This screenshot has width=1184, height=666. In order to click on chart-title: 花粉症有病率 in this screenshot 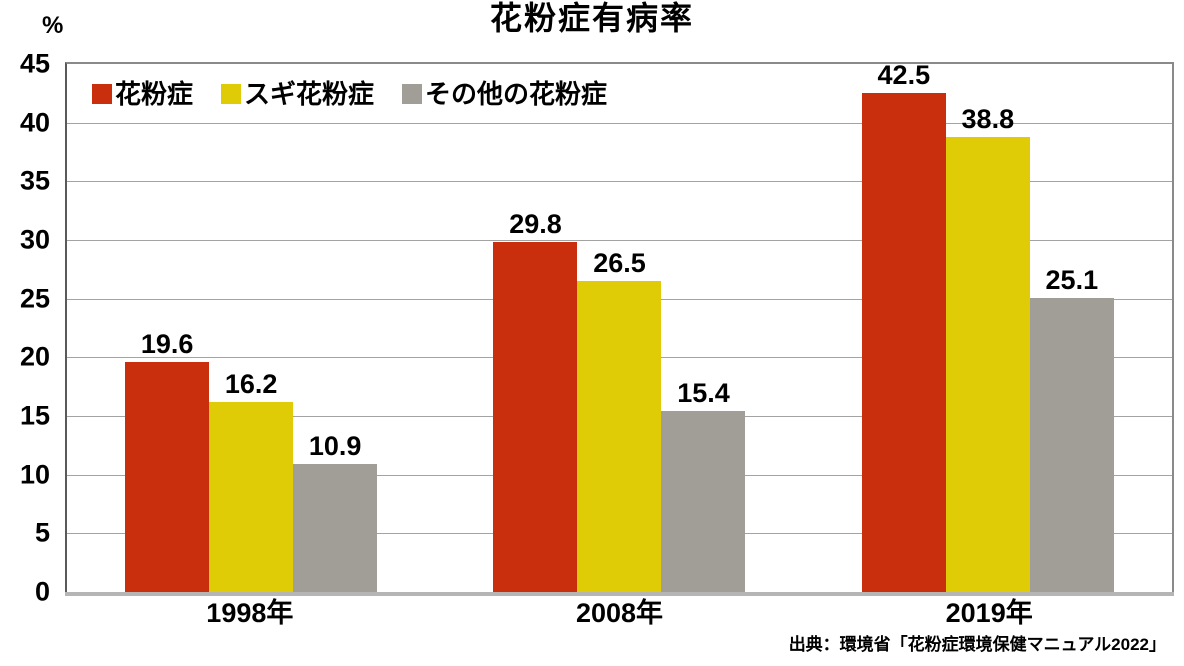, I will do `click(591, 18)`.